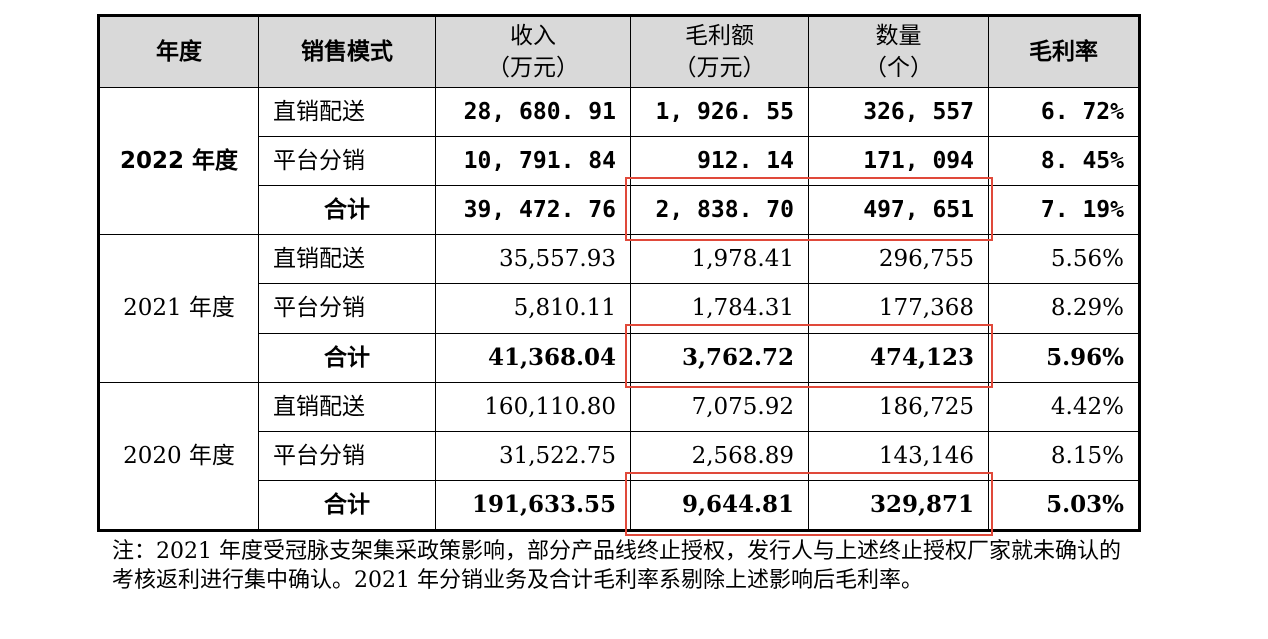 The image size is (1268, 639). I want to click on year-cell-2021: 2021 年度, so click(178, 308).